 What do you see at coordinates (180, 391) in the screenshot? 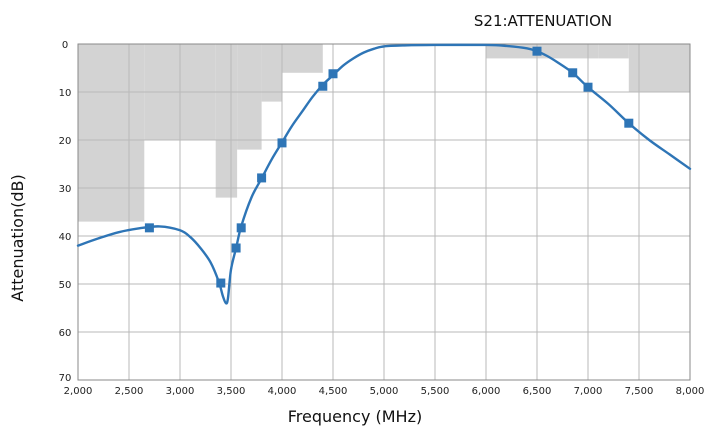
I see `x-tick-label: 3,000` at bounding box center [180, 391].